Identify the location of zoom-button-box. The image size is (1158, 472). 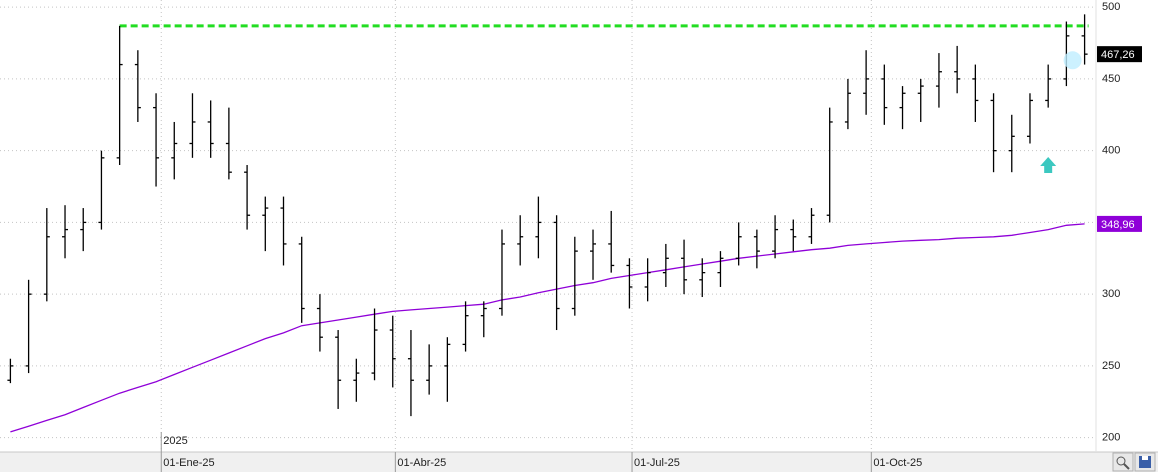
(1123, 462).